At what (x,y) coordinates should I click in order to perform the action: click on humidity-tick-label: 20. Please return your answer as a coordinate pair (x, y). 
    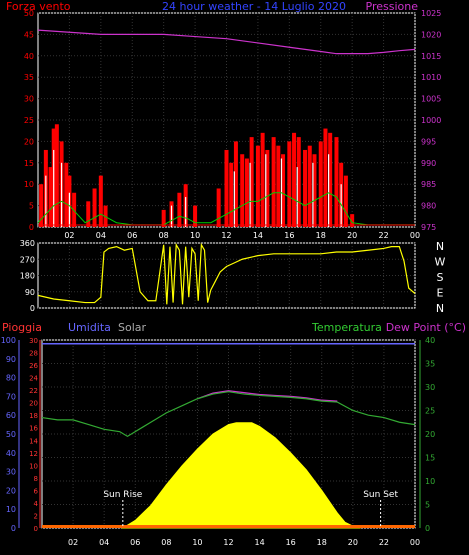
    Looking at the image, I should click on (11, 490).